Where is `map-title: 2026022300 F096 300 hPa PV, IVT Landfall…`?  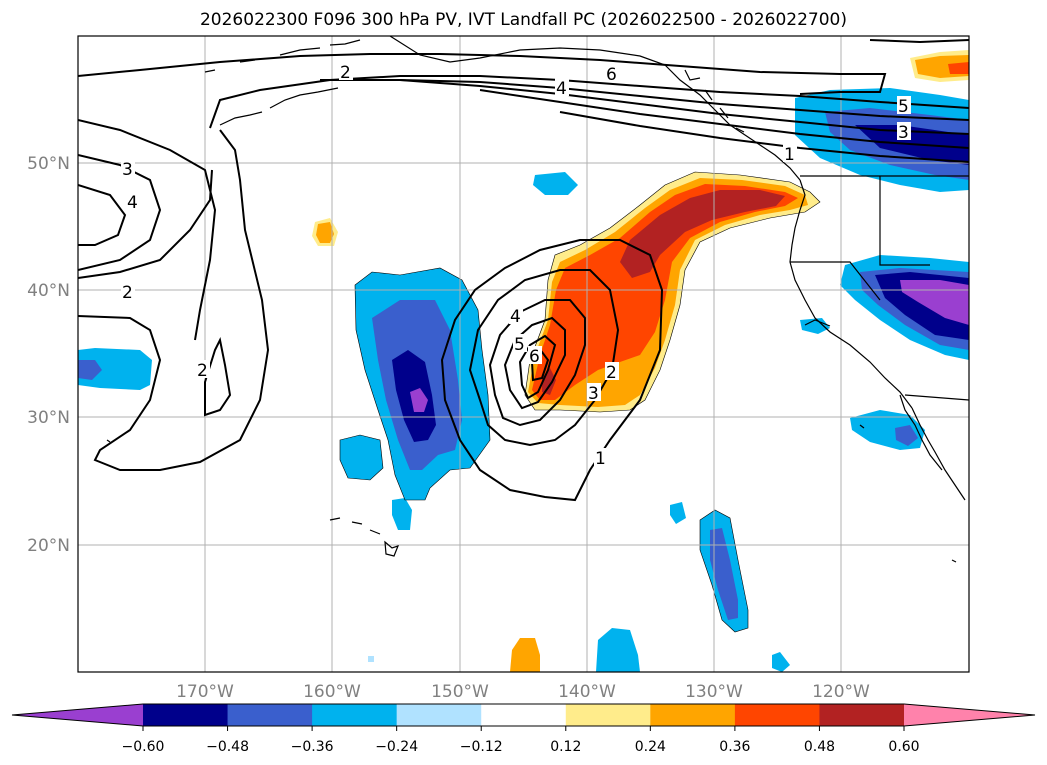 map-title: 2026022300 F096 300 hPa PV, IVT Landfall… is located at coordinates (523, 20).